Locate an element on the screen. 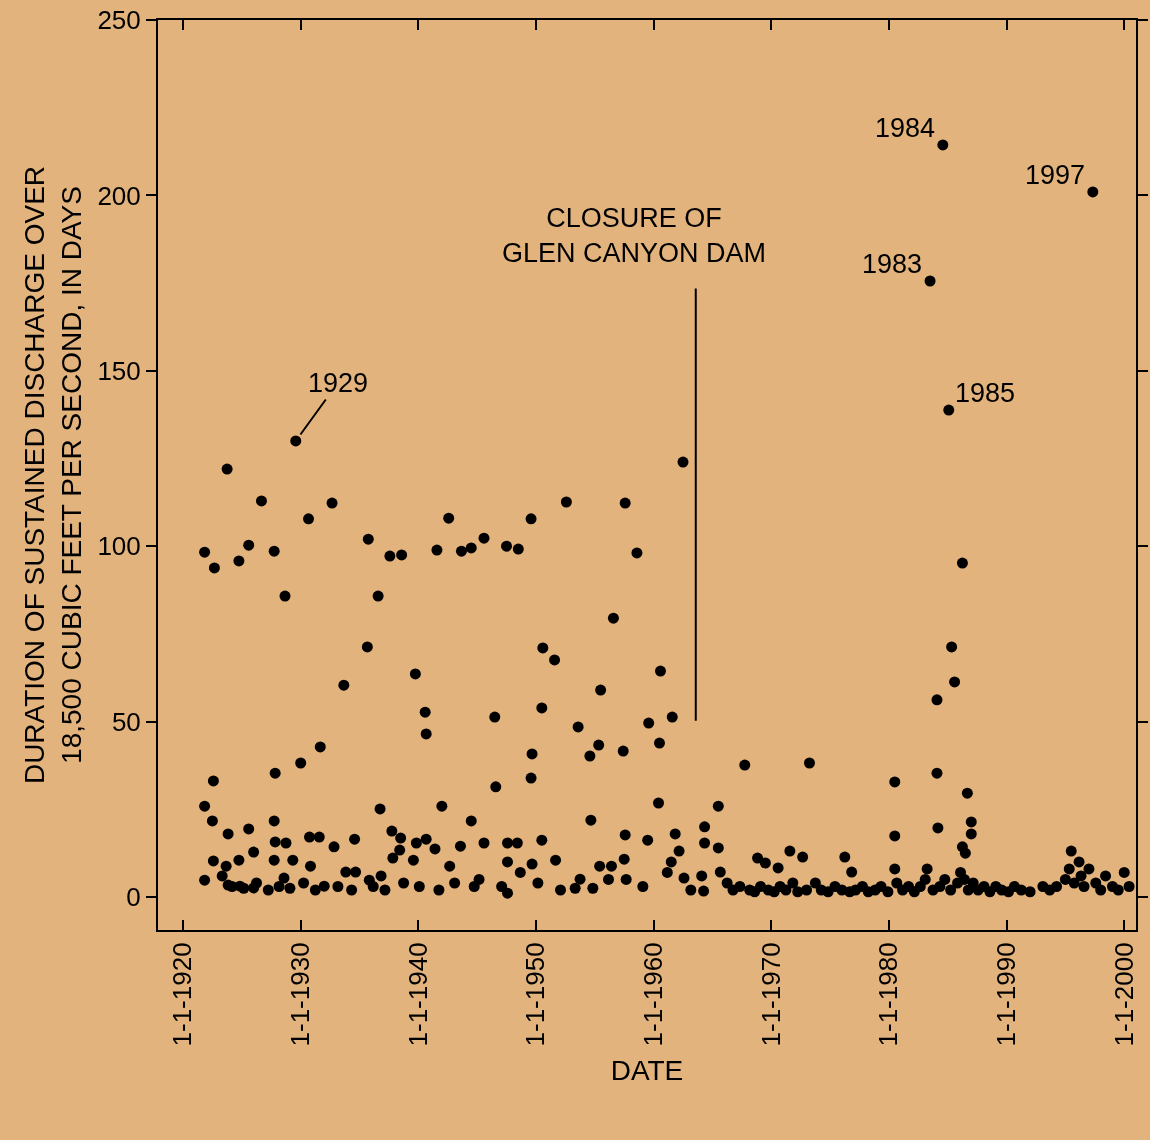  y-tick-label: 200 is located at coordinates (119, 195).